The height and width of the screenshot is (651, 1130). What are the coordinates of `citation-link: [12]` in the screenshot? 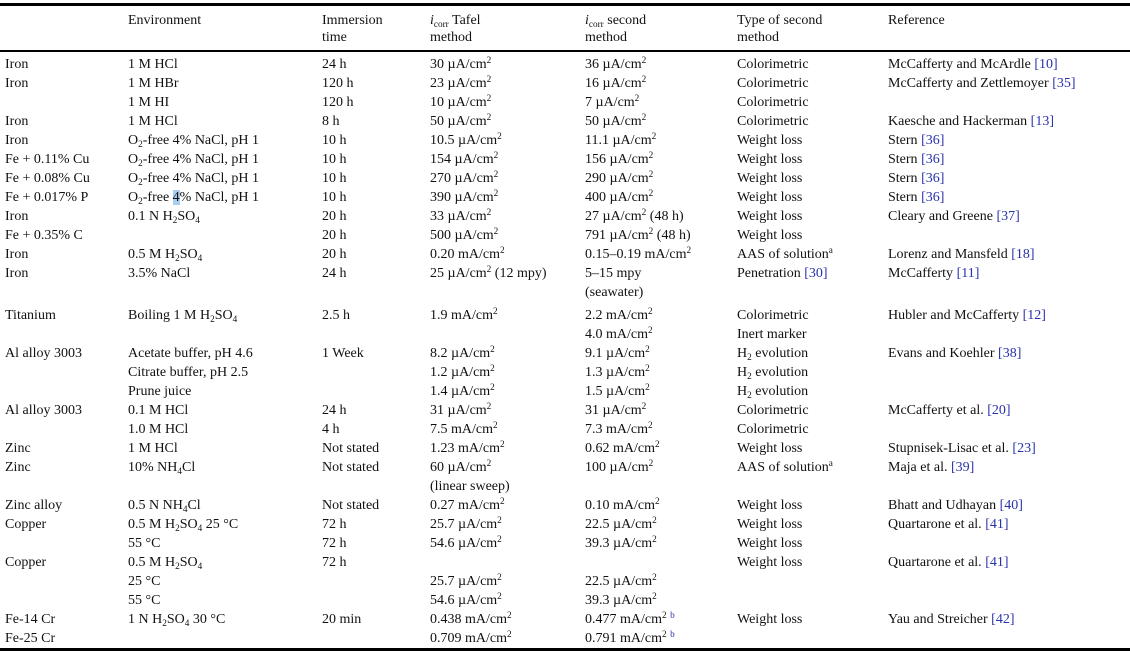 It's located at (1034, 315).